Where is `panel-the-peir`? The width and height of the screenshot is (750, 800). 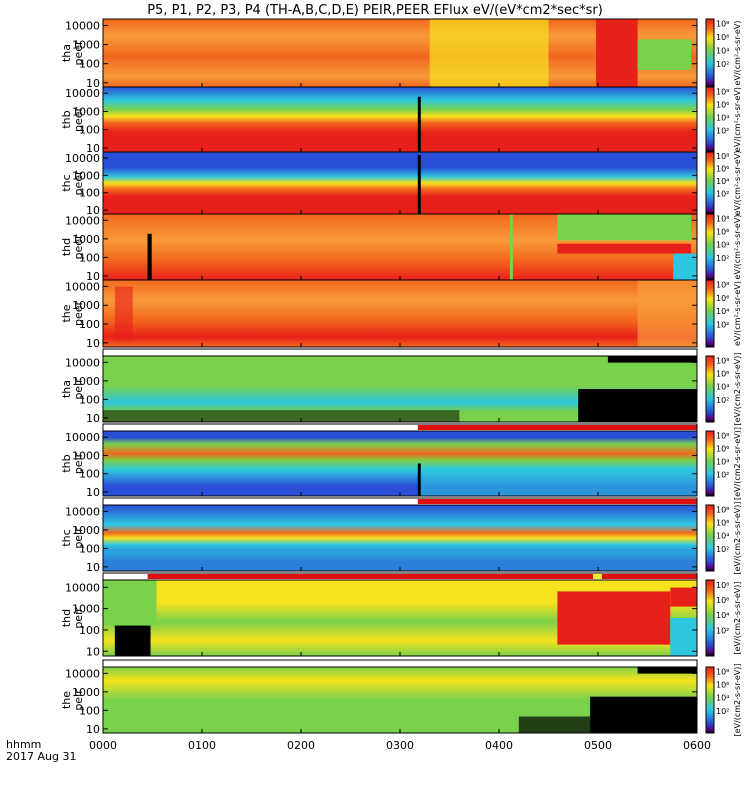
panel-the-peir is located at coordinates (408, 696).